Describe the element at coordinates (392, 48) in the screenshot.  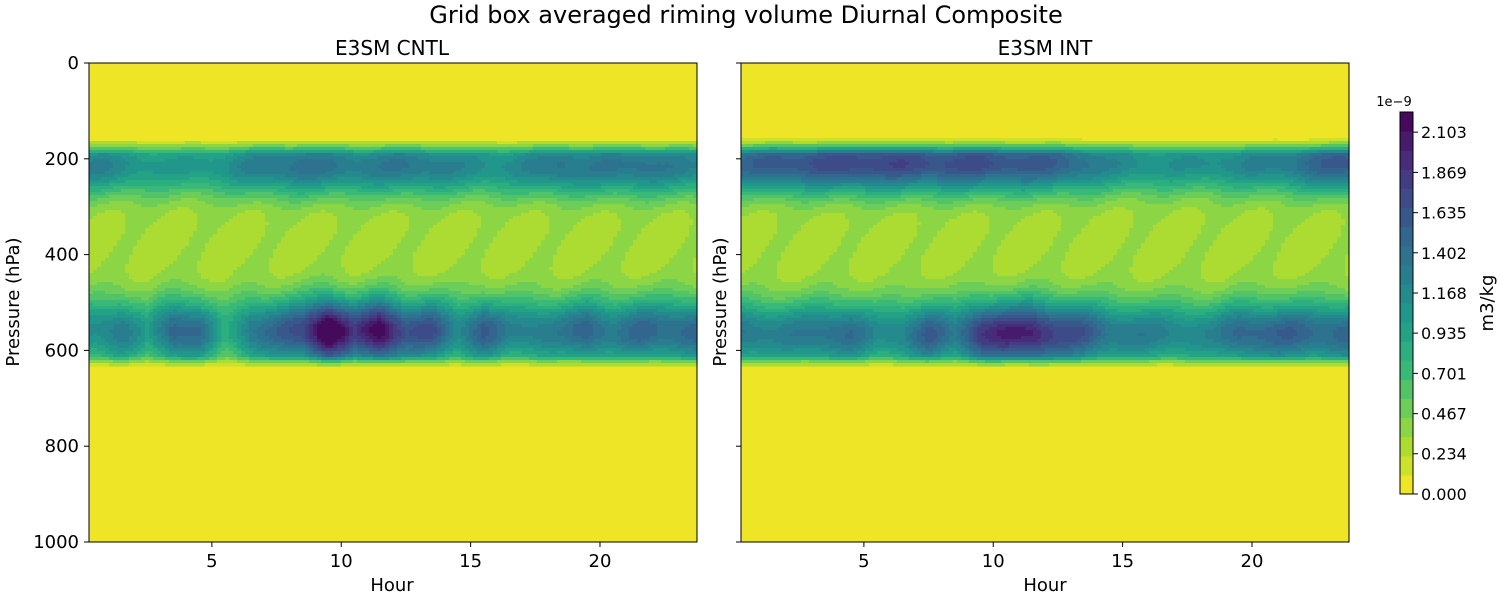
I see `panel-cntl-title: E3SM CNTL` at that location.